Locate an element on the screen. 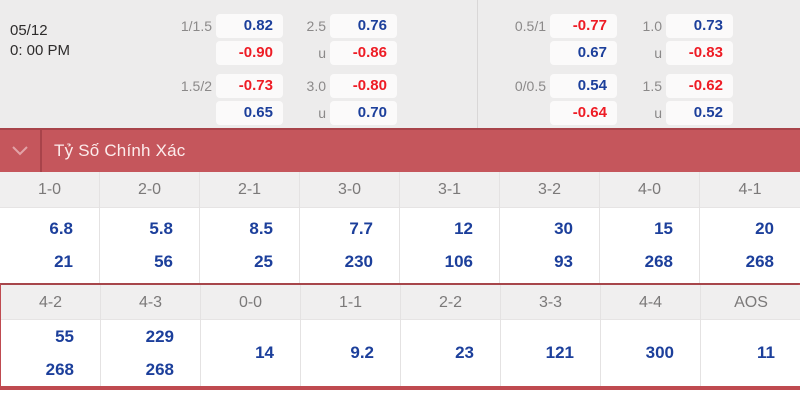 The image size is (800, 400). score-column-4-4: 4-4 300 is located at coordinates (651, 335).